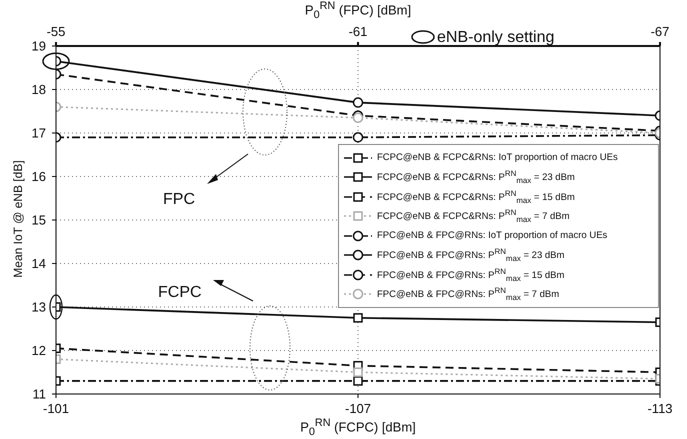 Image resolution: width=687 pixels, height=439 pixels. What do you see at coordinates (56, 408) in the screenshot?
I see `x-tick-label: -101` at bounding box center [56, 408].